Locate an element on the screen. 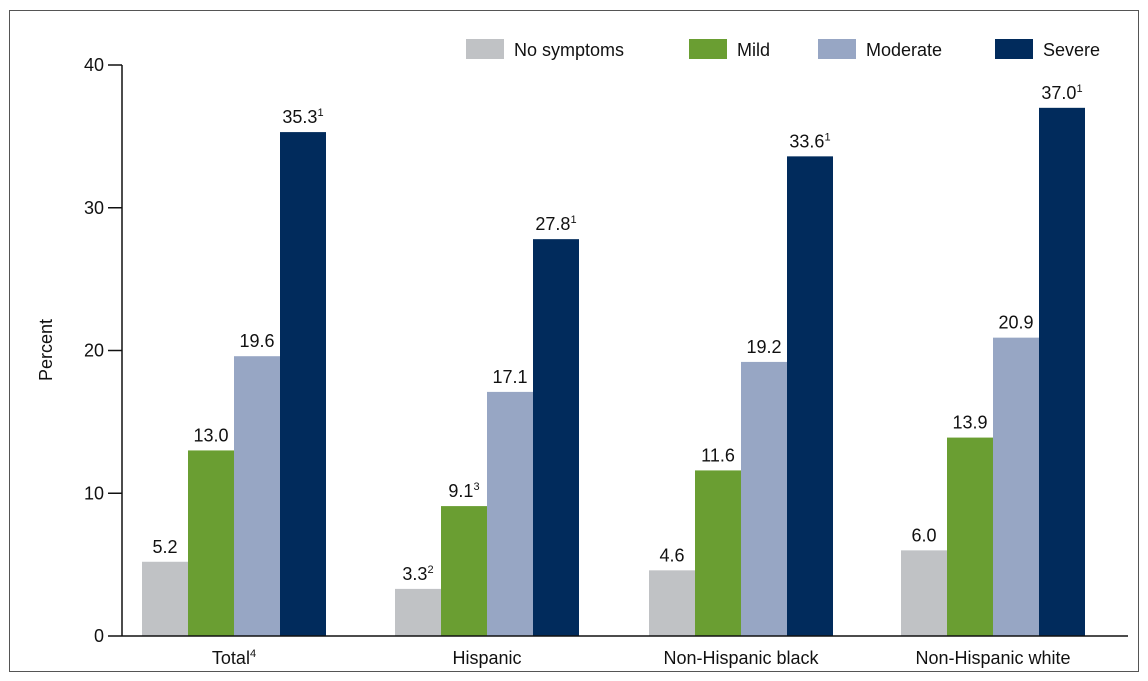 The image size is (1148, 681). data-label-footnote: 2 is located at coordinates (430, 570).